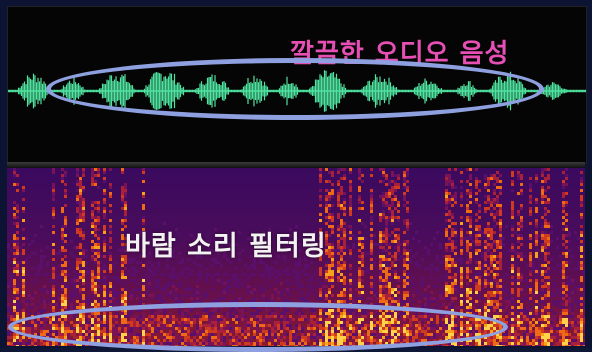 The width and height of the screenshot is (592, 352). What do you see at coordinates (297, 91) in the screenshot?
I see `waveform-graph` at bounding box center [297, 91].